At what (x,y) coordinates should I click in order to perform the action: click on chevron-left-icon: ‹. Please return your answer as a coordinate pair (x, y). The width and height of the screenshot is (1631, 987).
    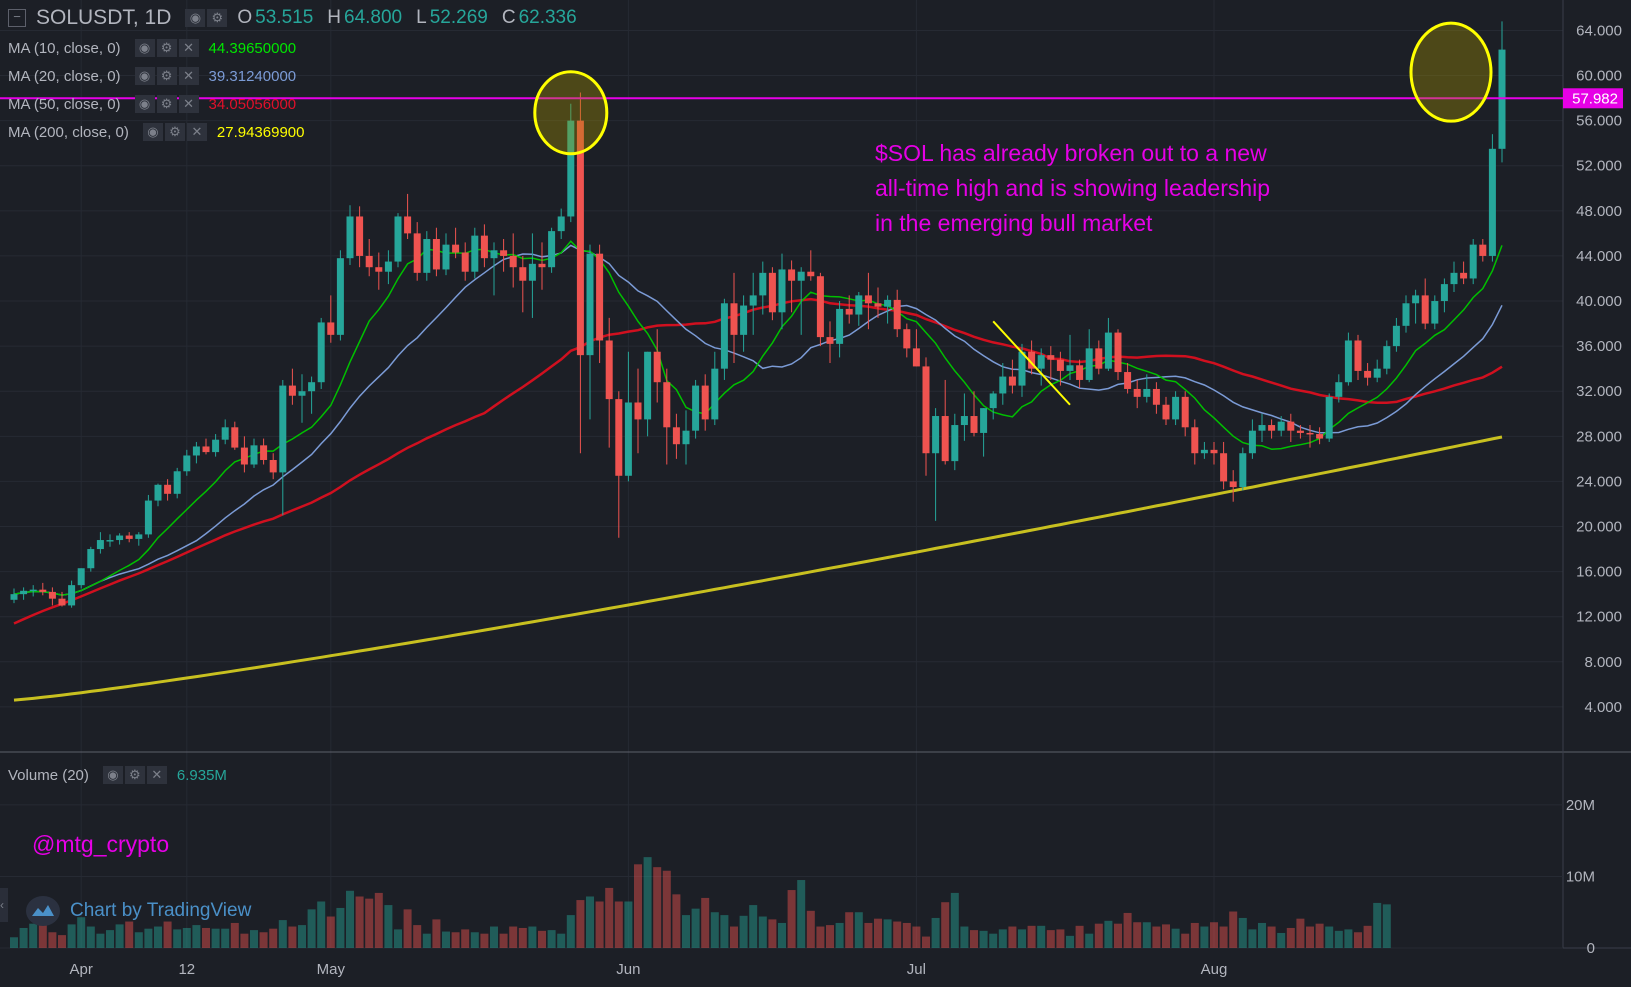
    Looking at the image, I should click on (4, 905).